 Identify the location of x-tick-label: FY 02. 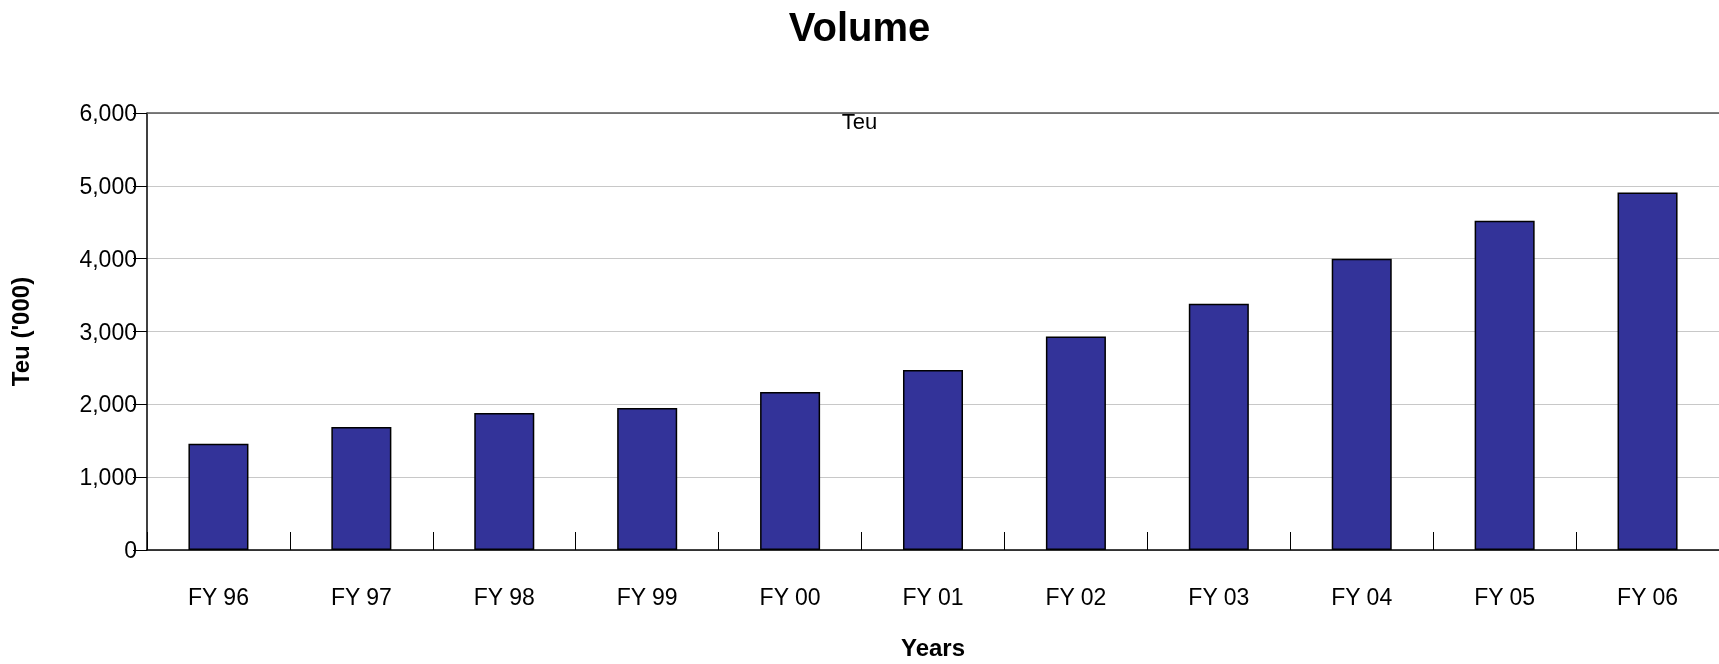
(1076, 596).